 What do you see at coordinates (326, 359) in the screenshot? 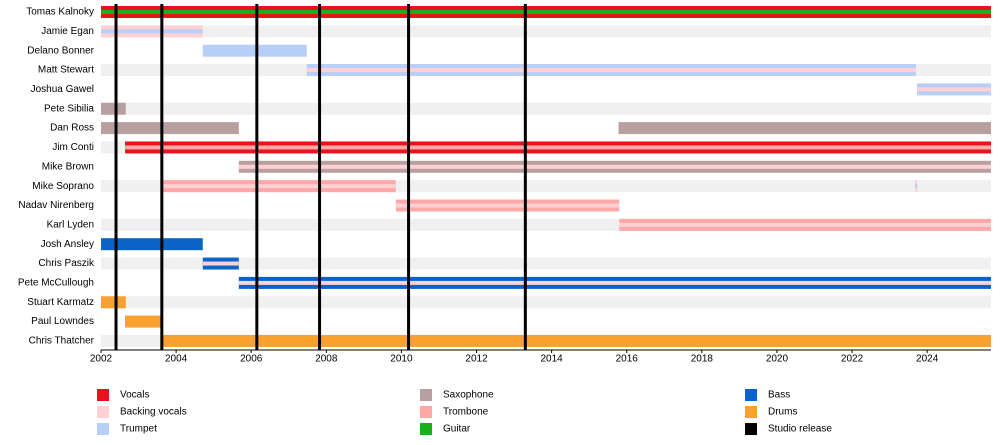
I see `x-tick-label: 2008` at bounding box center [326, 359].